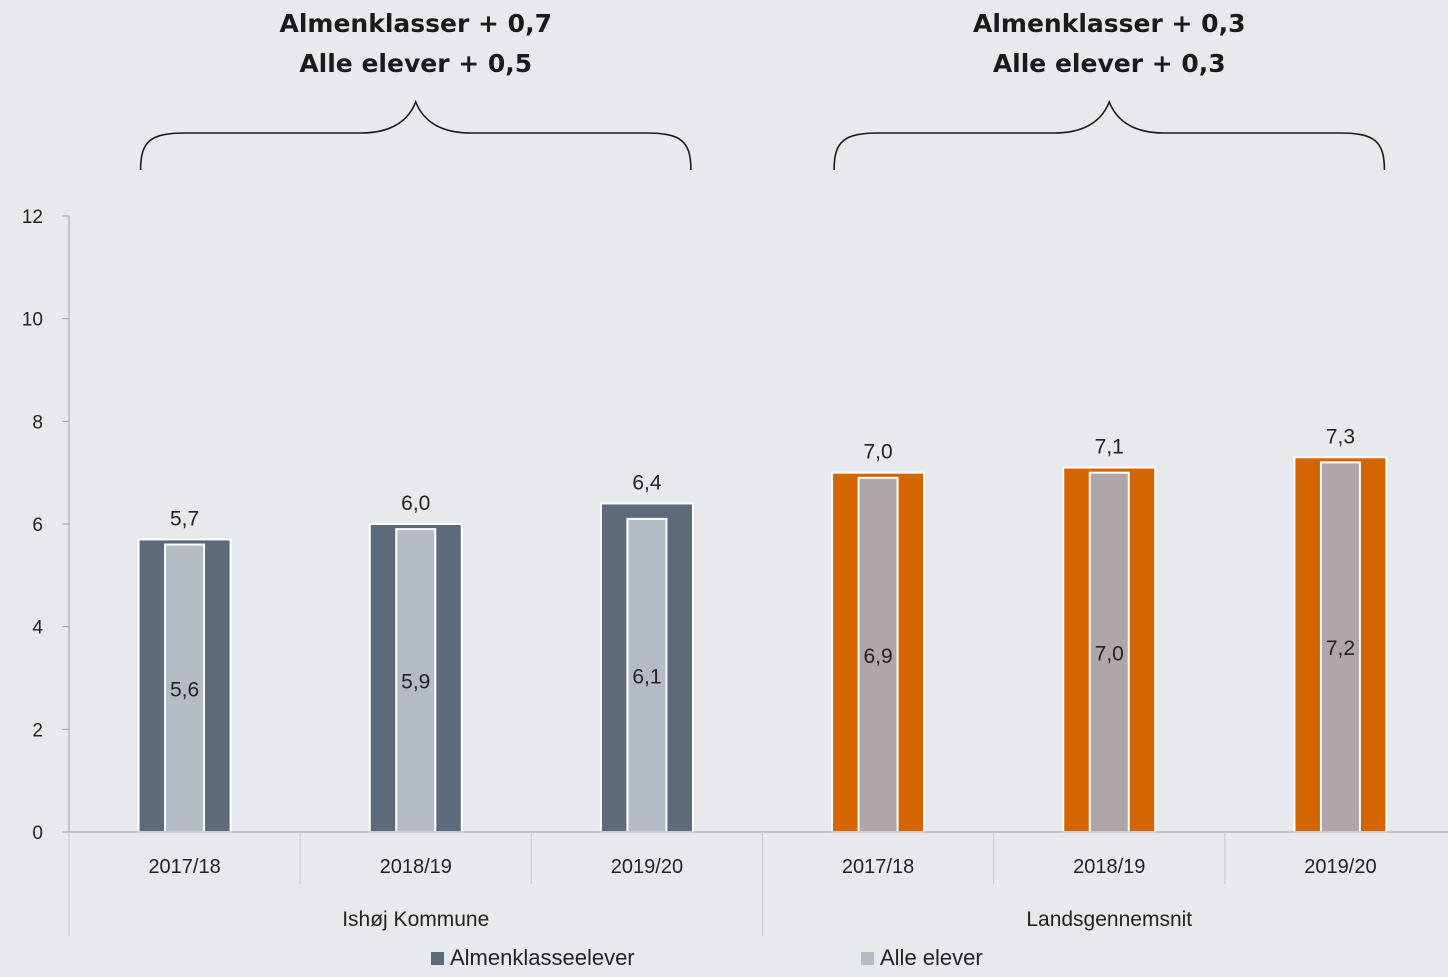  What do you see at coordinates (37, 525) in the screenshot?
I see `y-tick-label: 6` at bounding box center [37, 525].